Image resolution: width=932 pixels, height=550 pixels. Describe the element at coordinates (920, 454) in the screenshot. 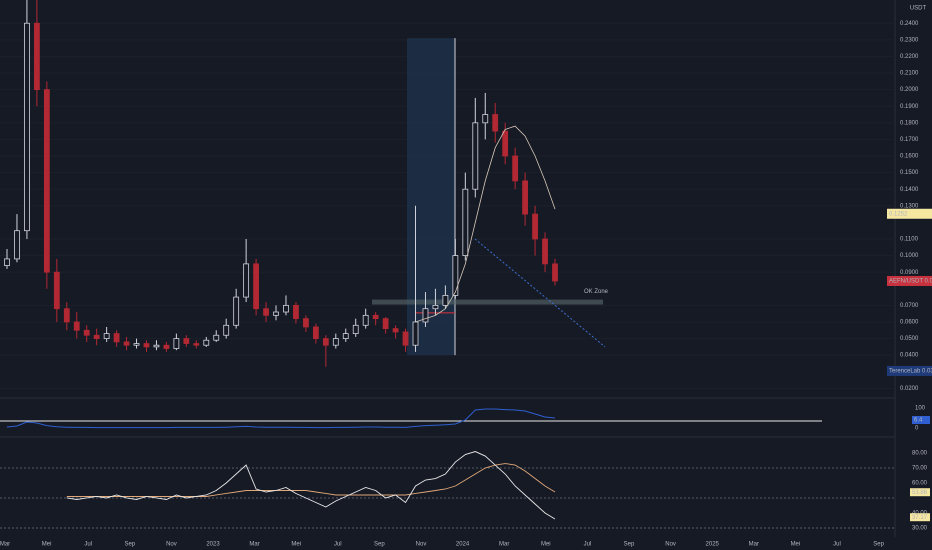

I see `p2-tick-label: 80.00` at that location.